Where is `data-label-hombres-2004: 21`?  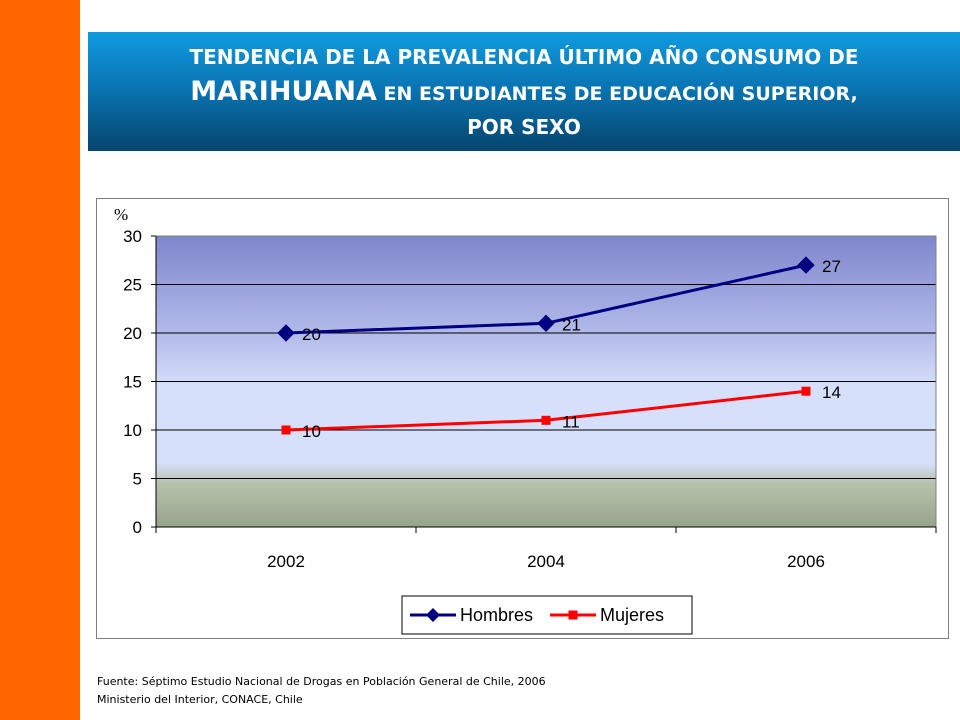 data-label-hombres-2004: 21 is located at coordinates (571, 324).